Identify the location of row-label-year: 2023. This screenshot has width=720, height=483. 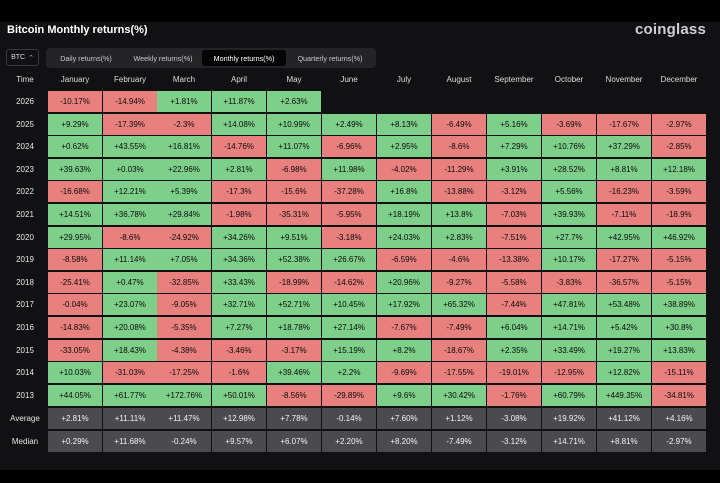
(25, 169).